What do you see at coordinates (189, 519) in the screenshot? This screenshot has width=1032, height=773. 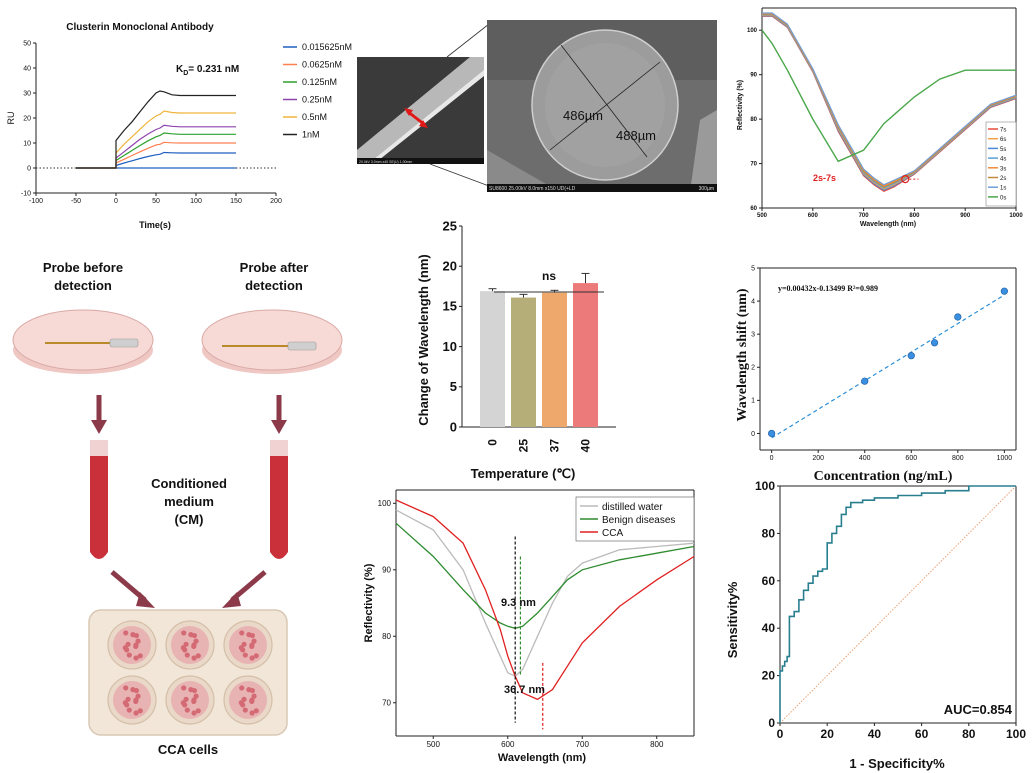 I see `cm-line3: (CM)` at bounding box center [189, 519].